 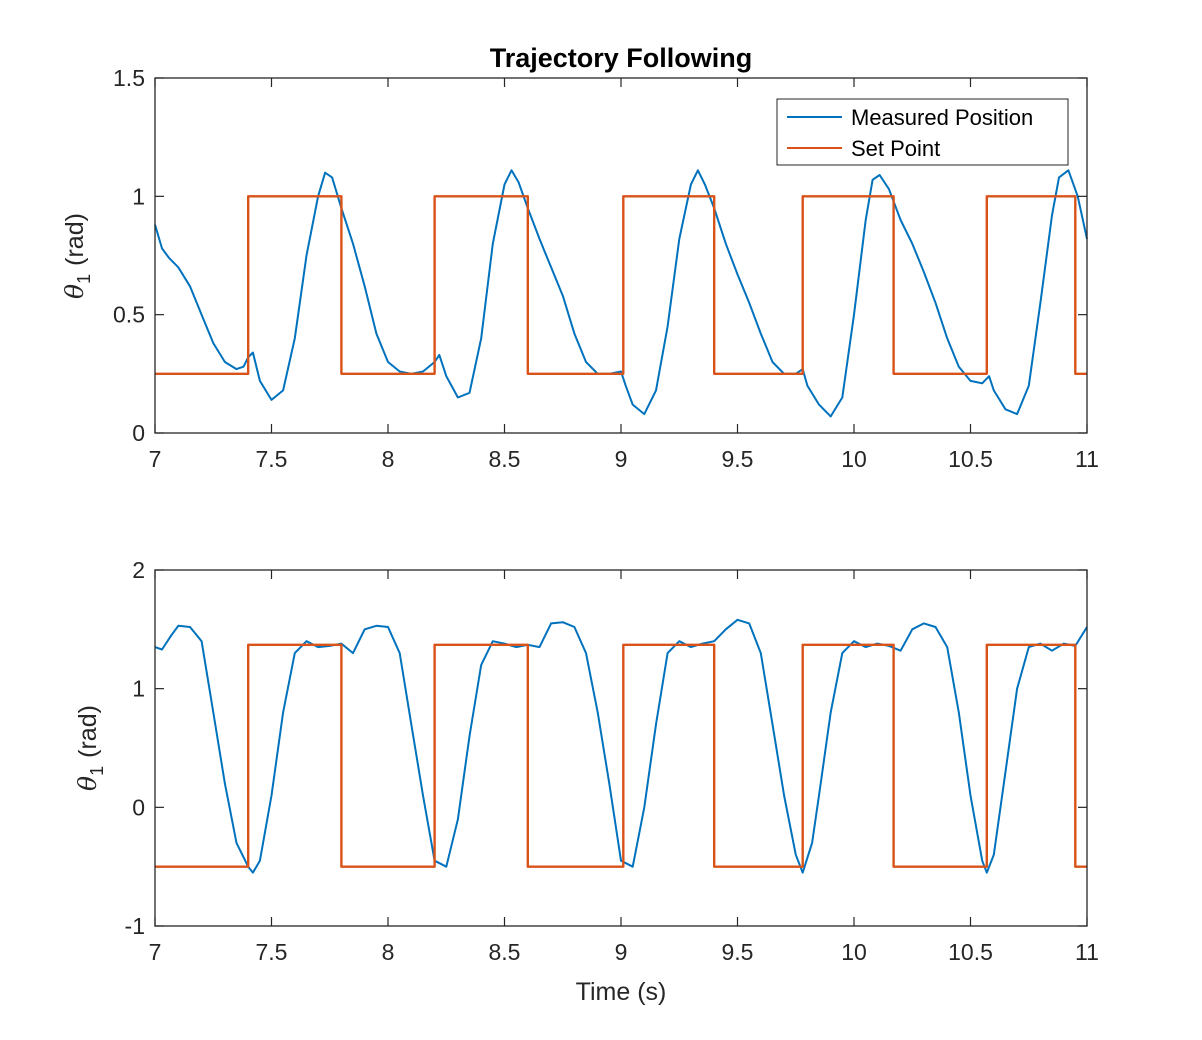 I want to click on legend-box, so click(x=922, y=132).